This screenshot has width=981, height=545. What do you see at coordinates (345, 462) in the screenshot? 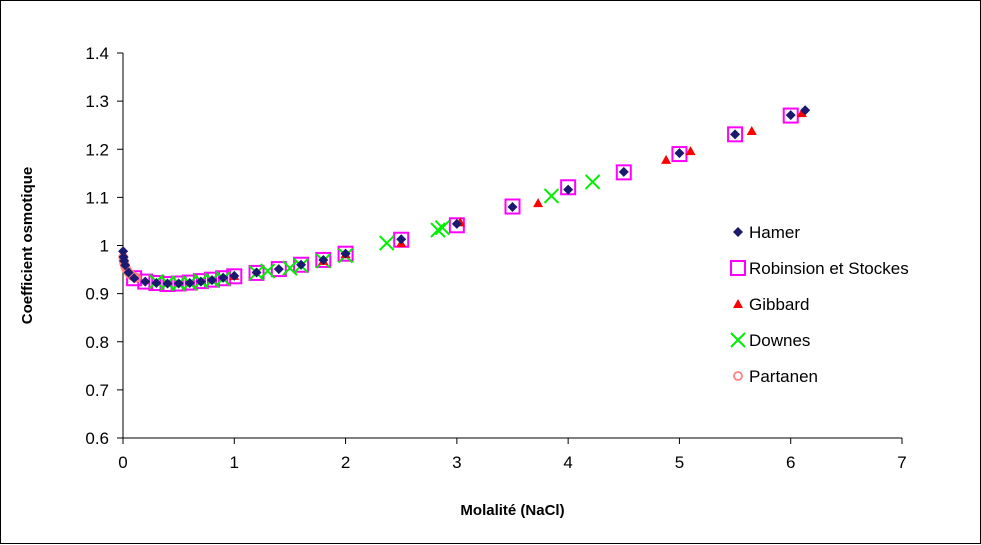
I see `x-tick-label: 2` at bounding box center [345, 462].